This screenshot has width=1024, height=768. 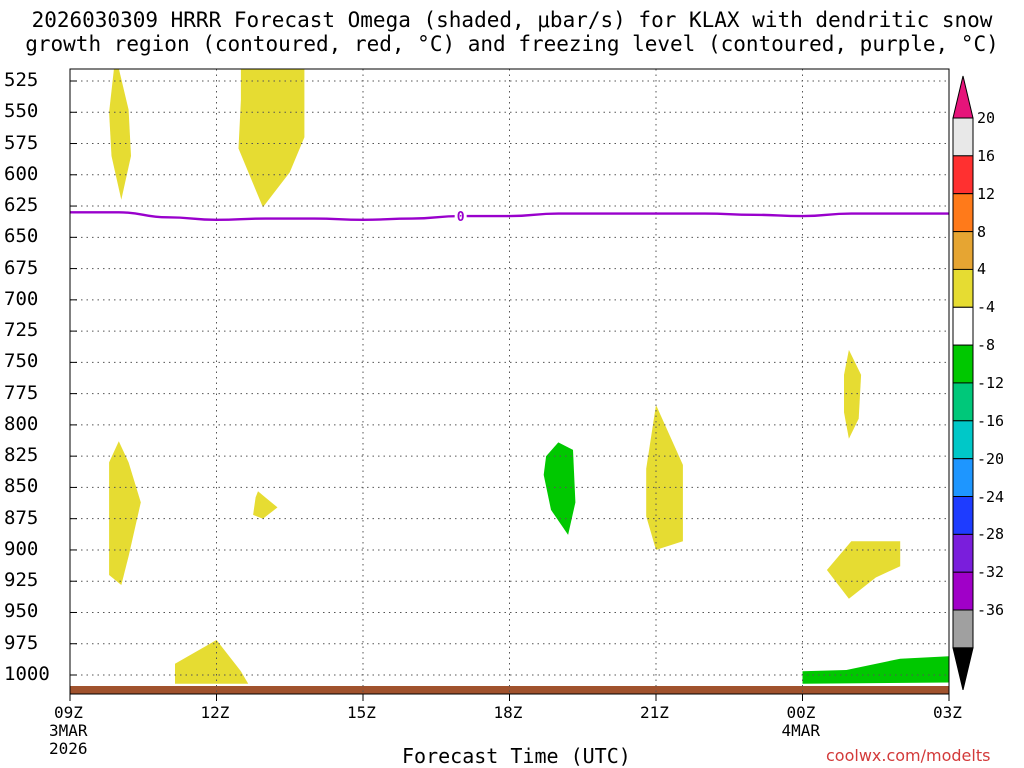 What do you see at coordinates (986, 345) in the screenshot?
I see `colorbar-label: -8` at bounding box center [986, 345].